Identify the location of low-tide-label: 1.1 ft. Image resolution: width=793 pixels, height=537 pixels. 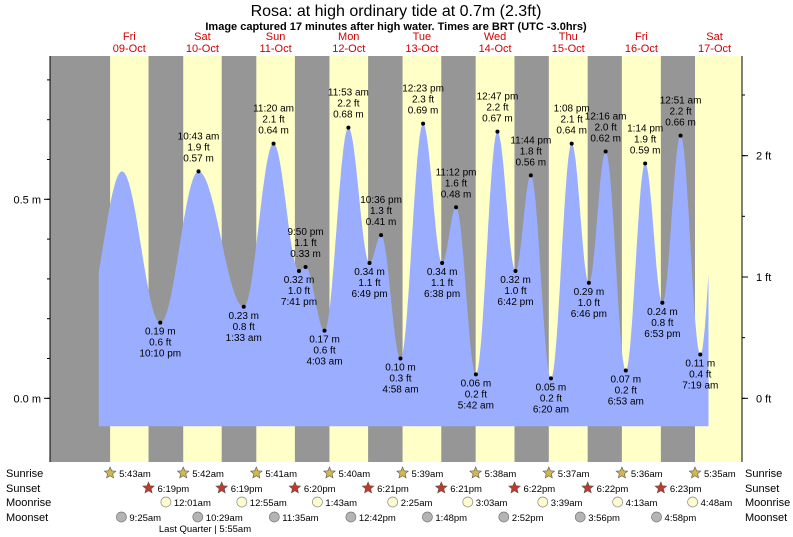
(442, 283).